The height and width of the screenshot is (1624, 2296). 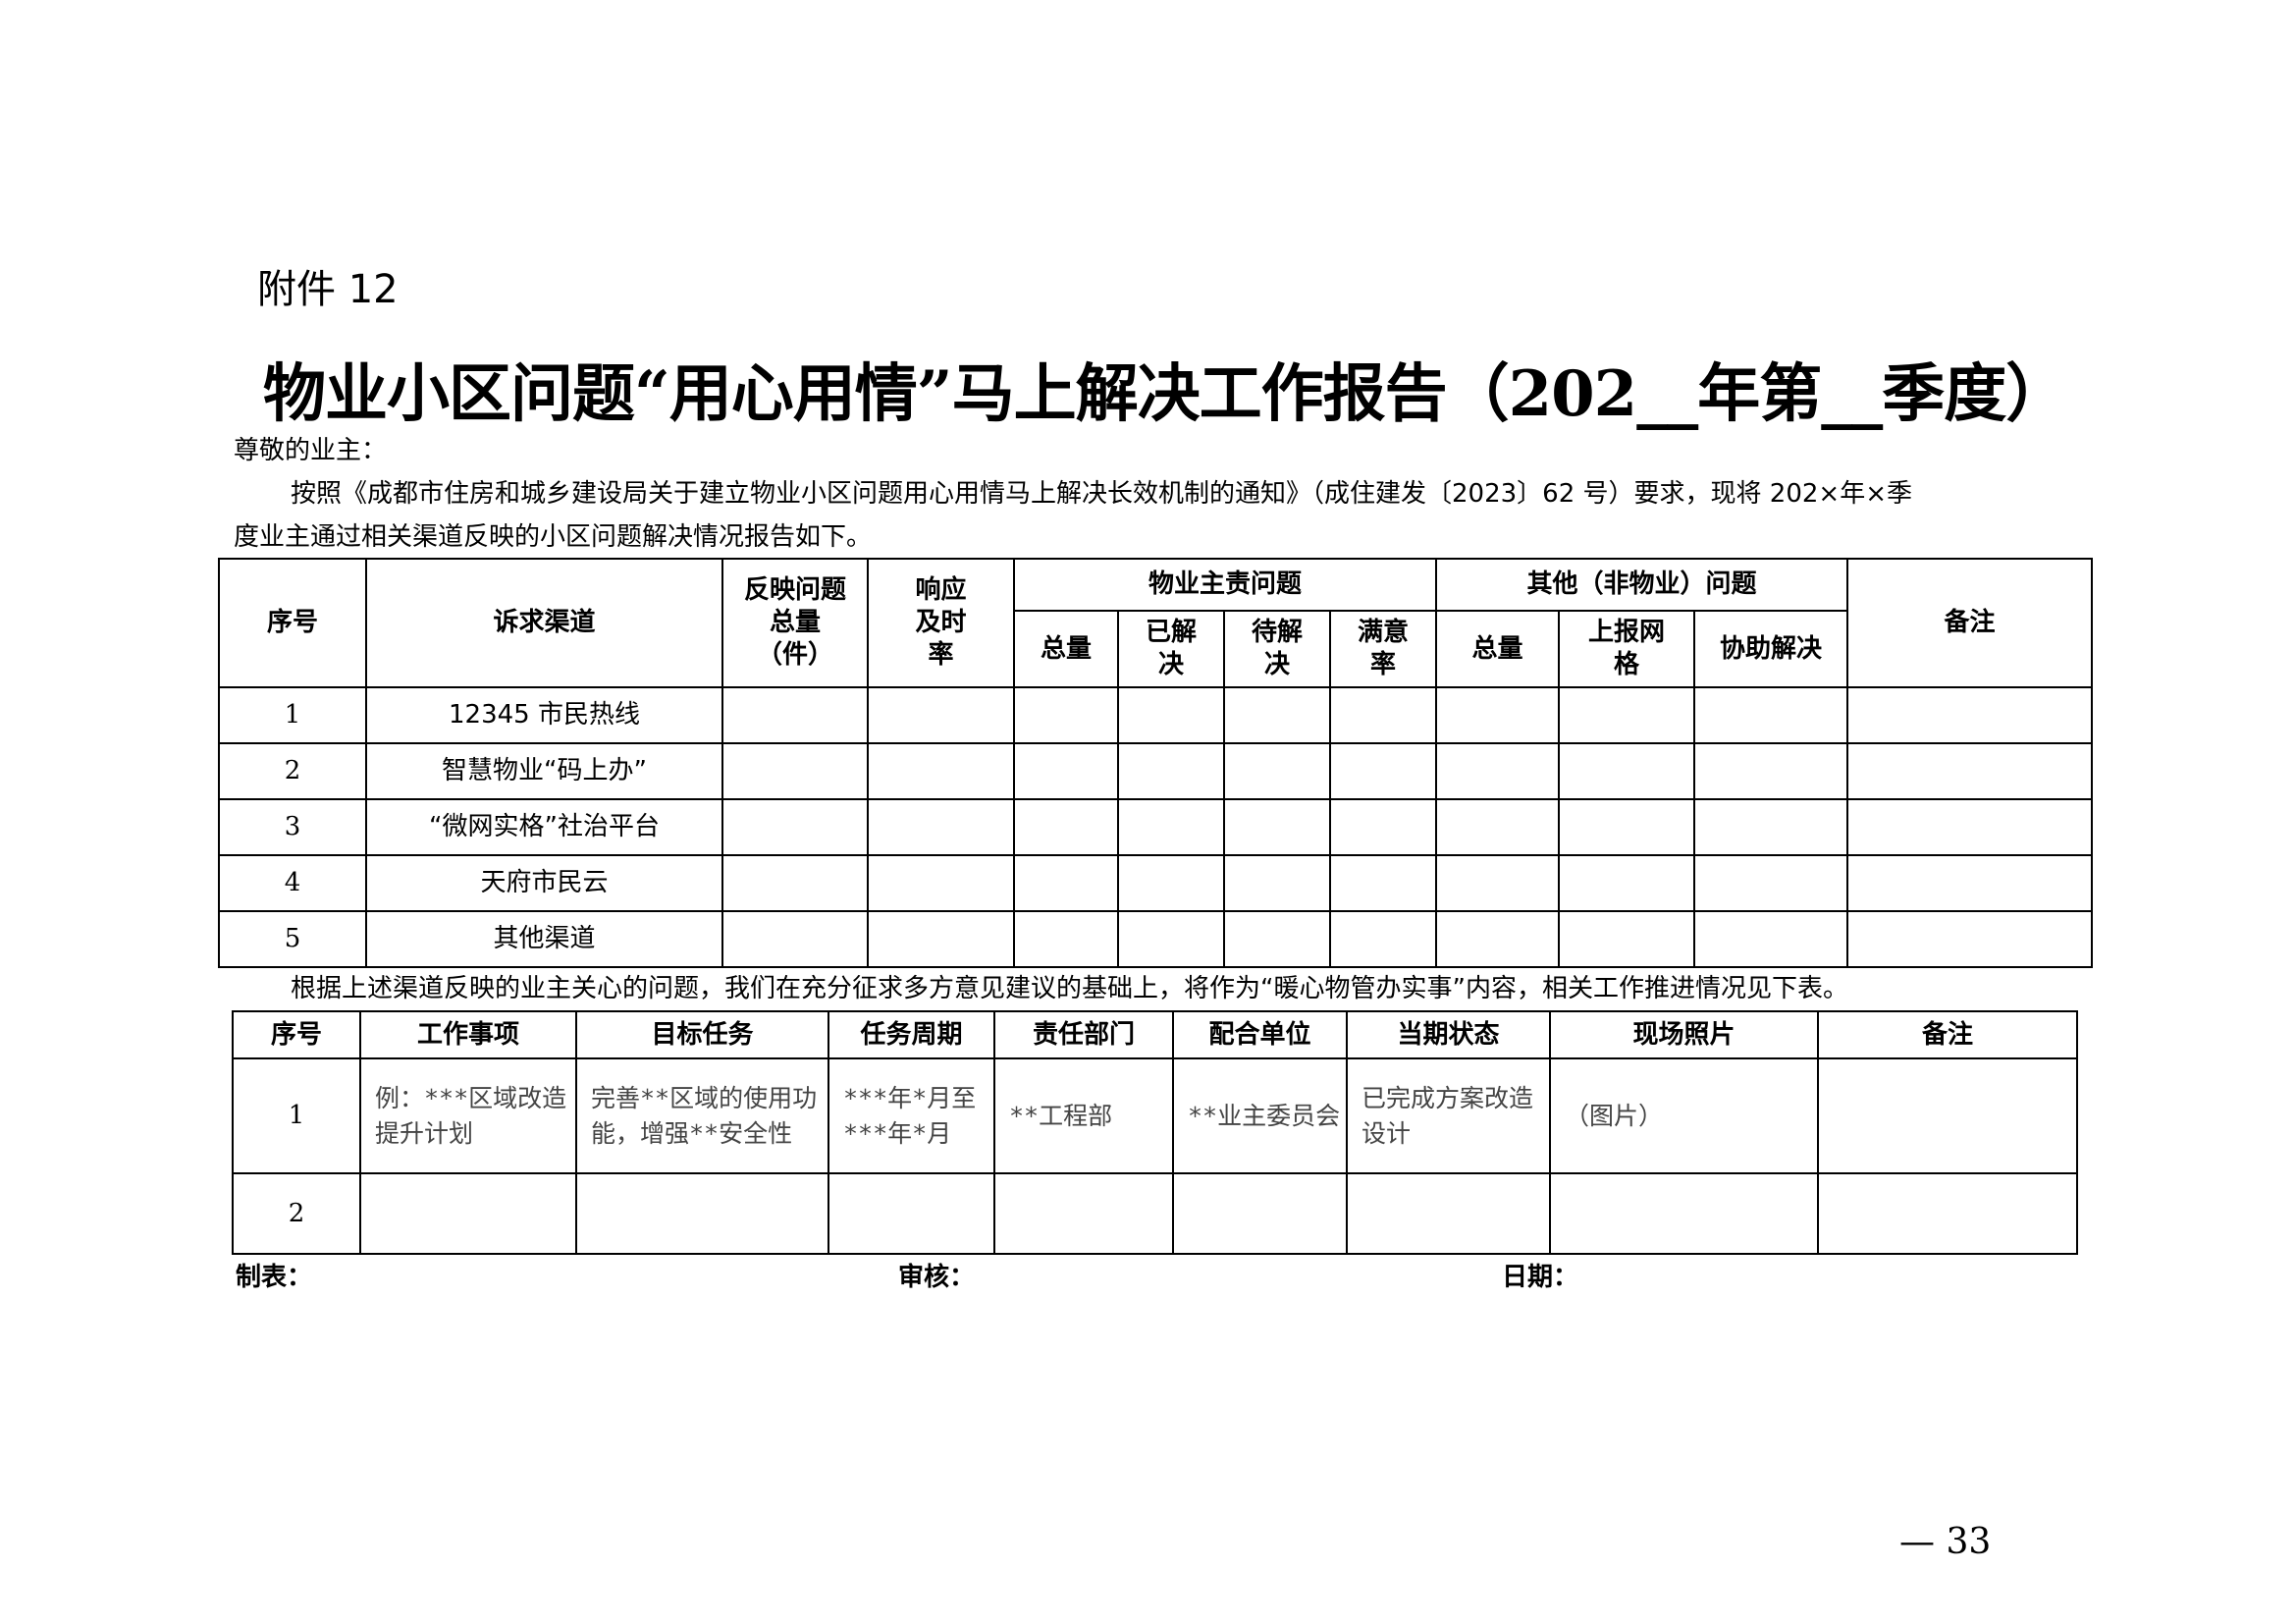 What do you see at coordinates (1771, 649) in the screenshot?
I see `header-other-assisted: 协助解决` at bounding box center [1771, 649].